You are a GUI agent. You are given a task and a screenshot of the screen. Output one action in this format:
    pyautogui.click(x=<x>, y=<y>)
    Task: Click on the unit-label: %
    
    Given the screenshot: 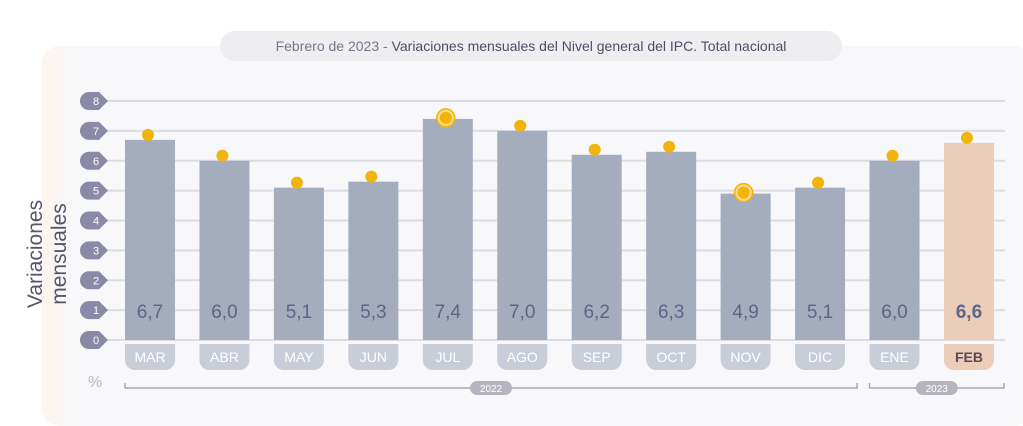 What is the action you would take?
    pyautogui.click(x=95, y=382)
    